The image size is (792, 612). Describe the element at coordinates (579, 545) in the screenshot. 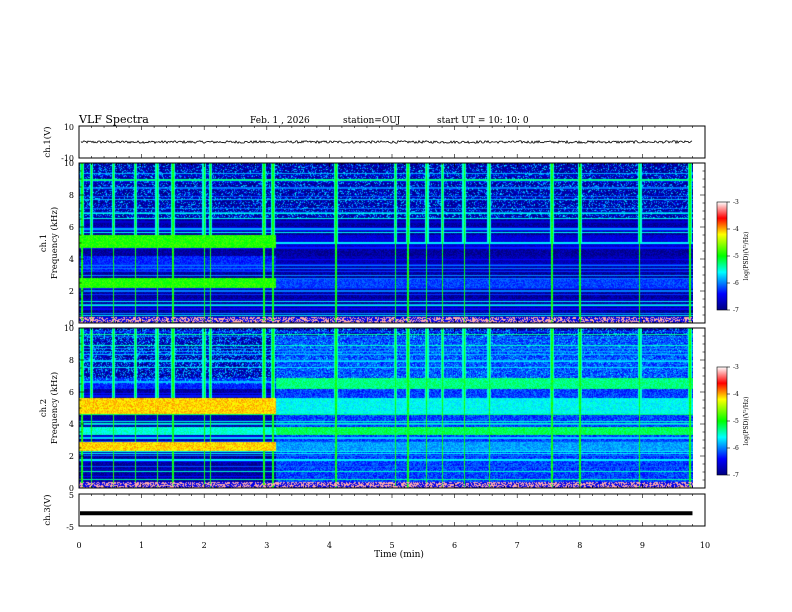

I see `x-tick-label: 8` at that location.